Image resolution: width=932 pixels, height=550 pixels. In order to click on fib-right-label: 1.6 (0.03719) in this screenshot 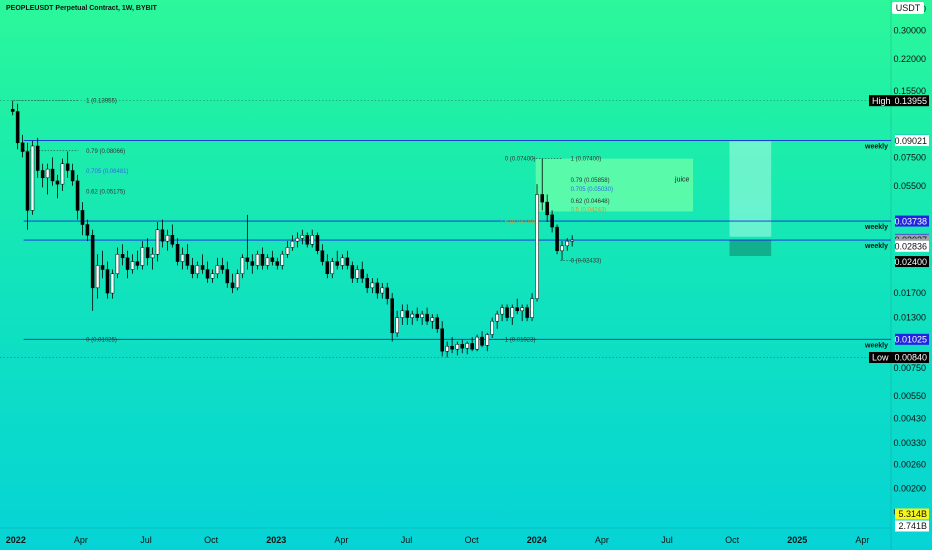, I will do `click(518, 223)`.